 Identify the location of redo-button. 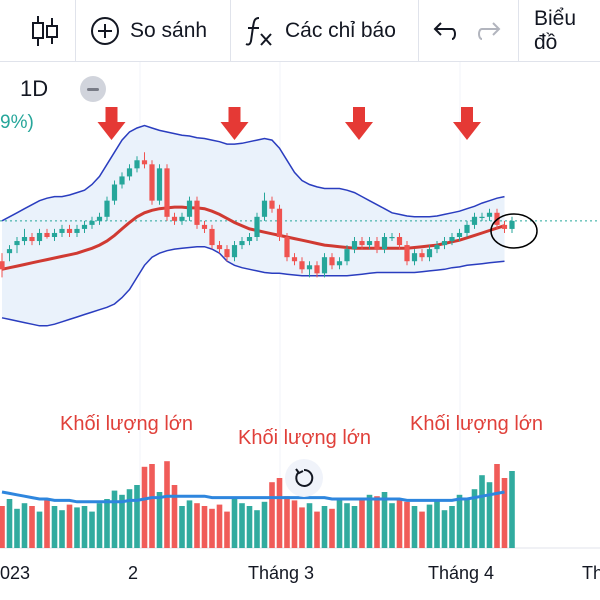
(489, 31).